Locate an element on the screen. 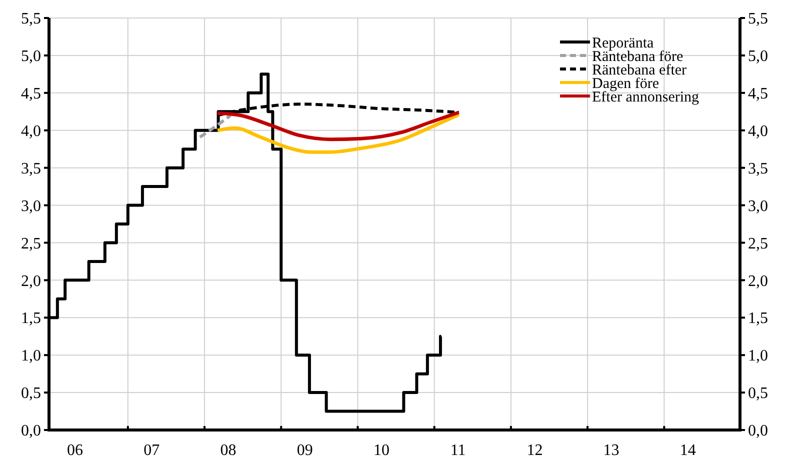  y2-tick-label: 3,0 is located at coordinates (758, 206).